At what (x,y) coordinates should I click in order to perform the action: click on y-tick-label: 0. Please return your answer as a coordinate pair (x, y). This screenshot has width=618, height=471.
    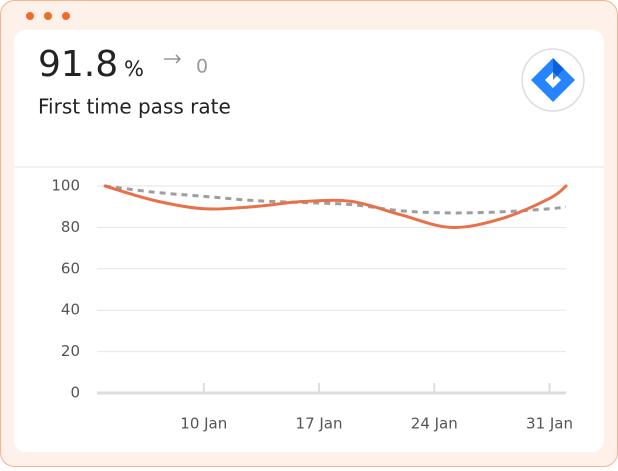
    Looking at the image, I should click on (75, 393).